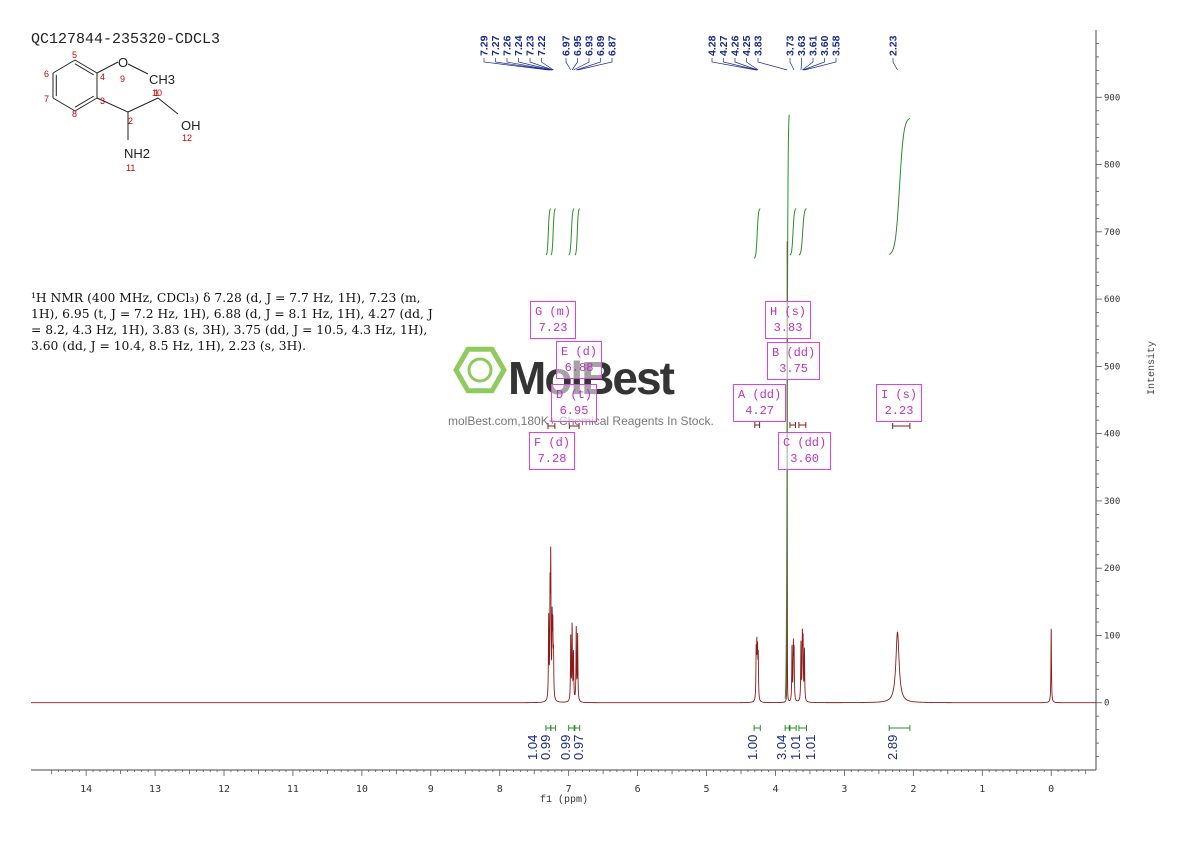 Image resolution: width=1190 pixels, height=841 pixels. Describe the element at coordinates (553, 312) in the screenshot. I see `multiplet-box-label: G (m)` at that location.